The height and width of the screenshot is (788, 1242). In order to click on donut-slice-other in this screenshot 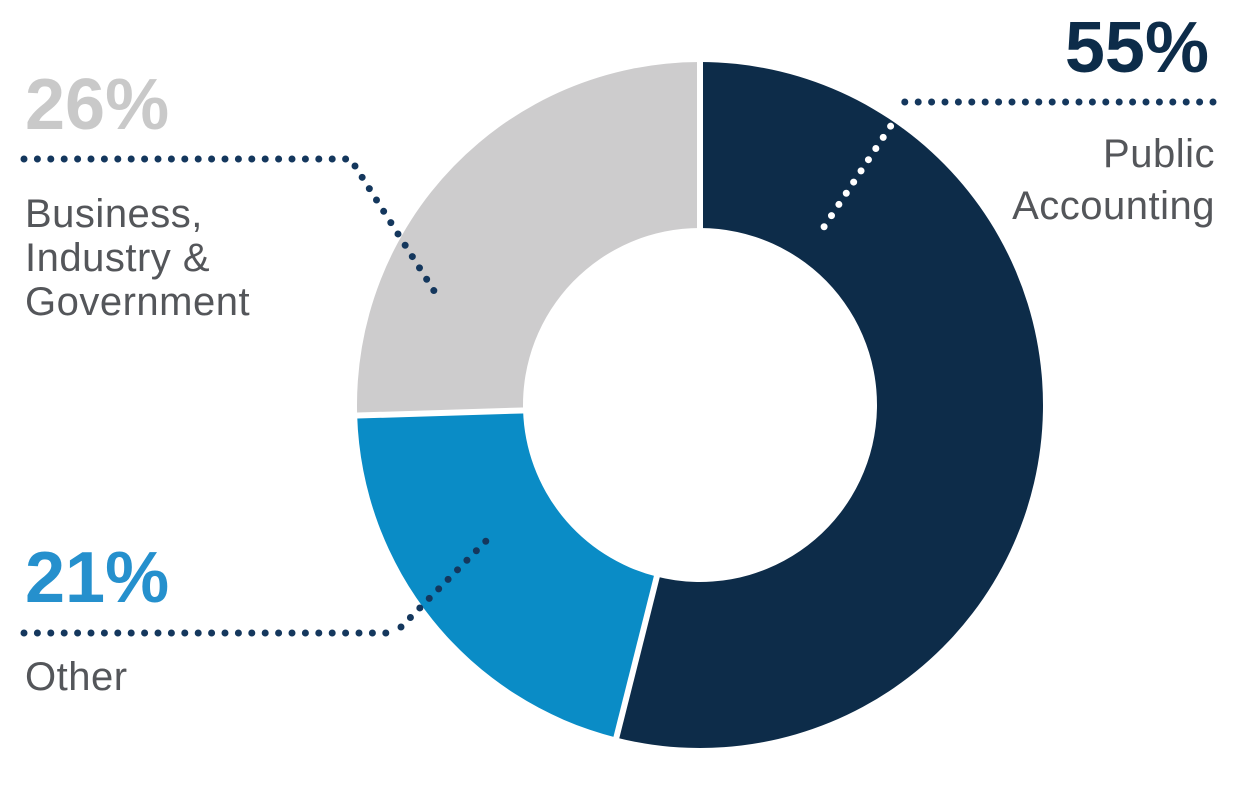, I will do `click(507, 574)`.